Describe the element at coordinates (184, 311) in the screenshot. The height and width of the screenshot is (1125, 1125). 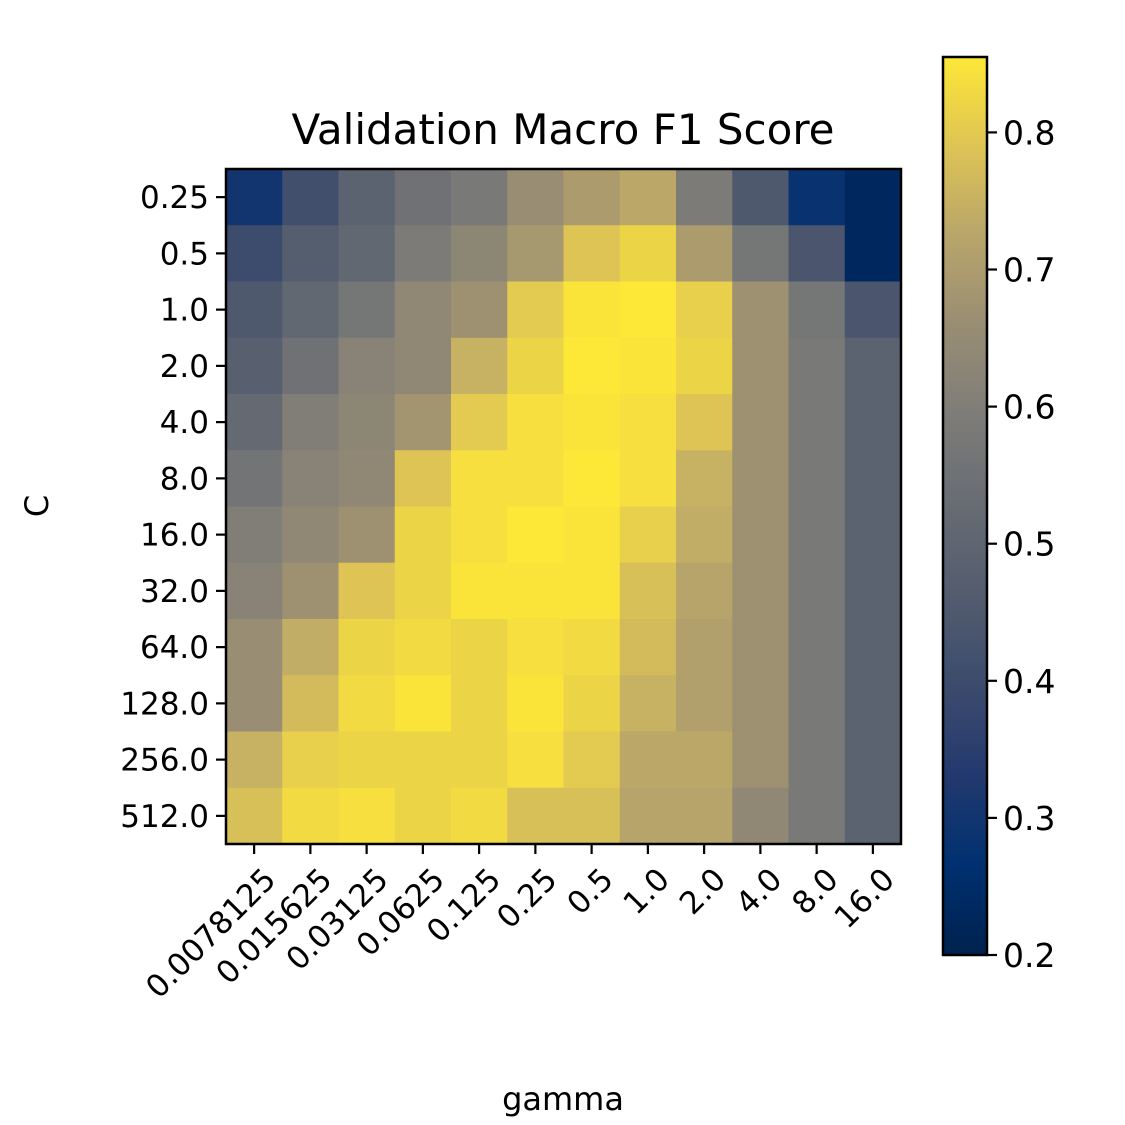
I see `y-tick-label: 1.0` at that location.